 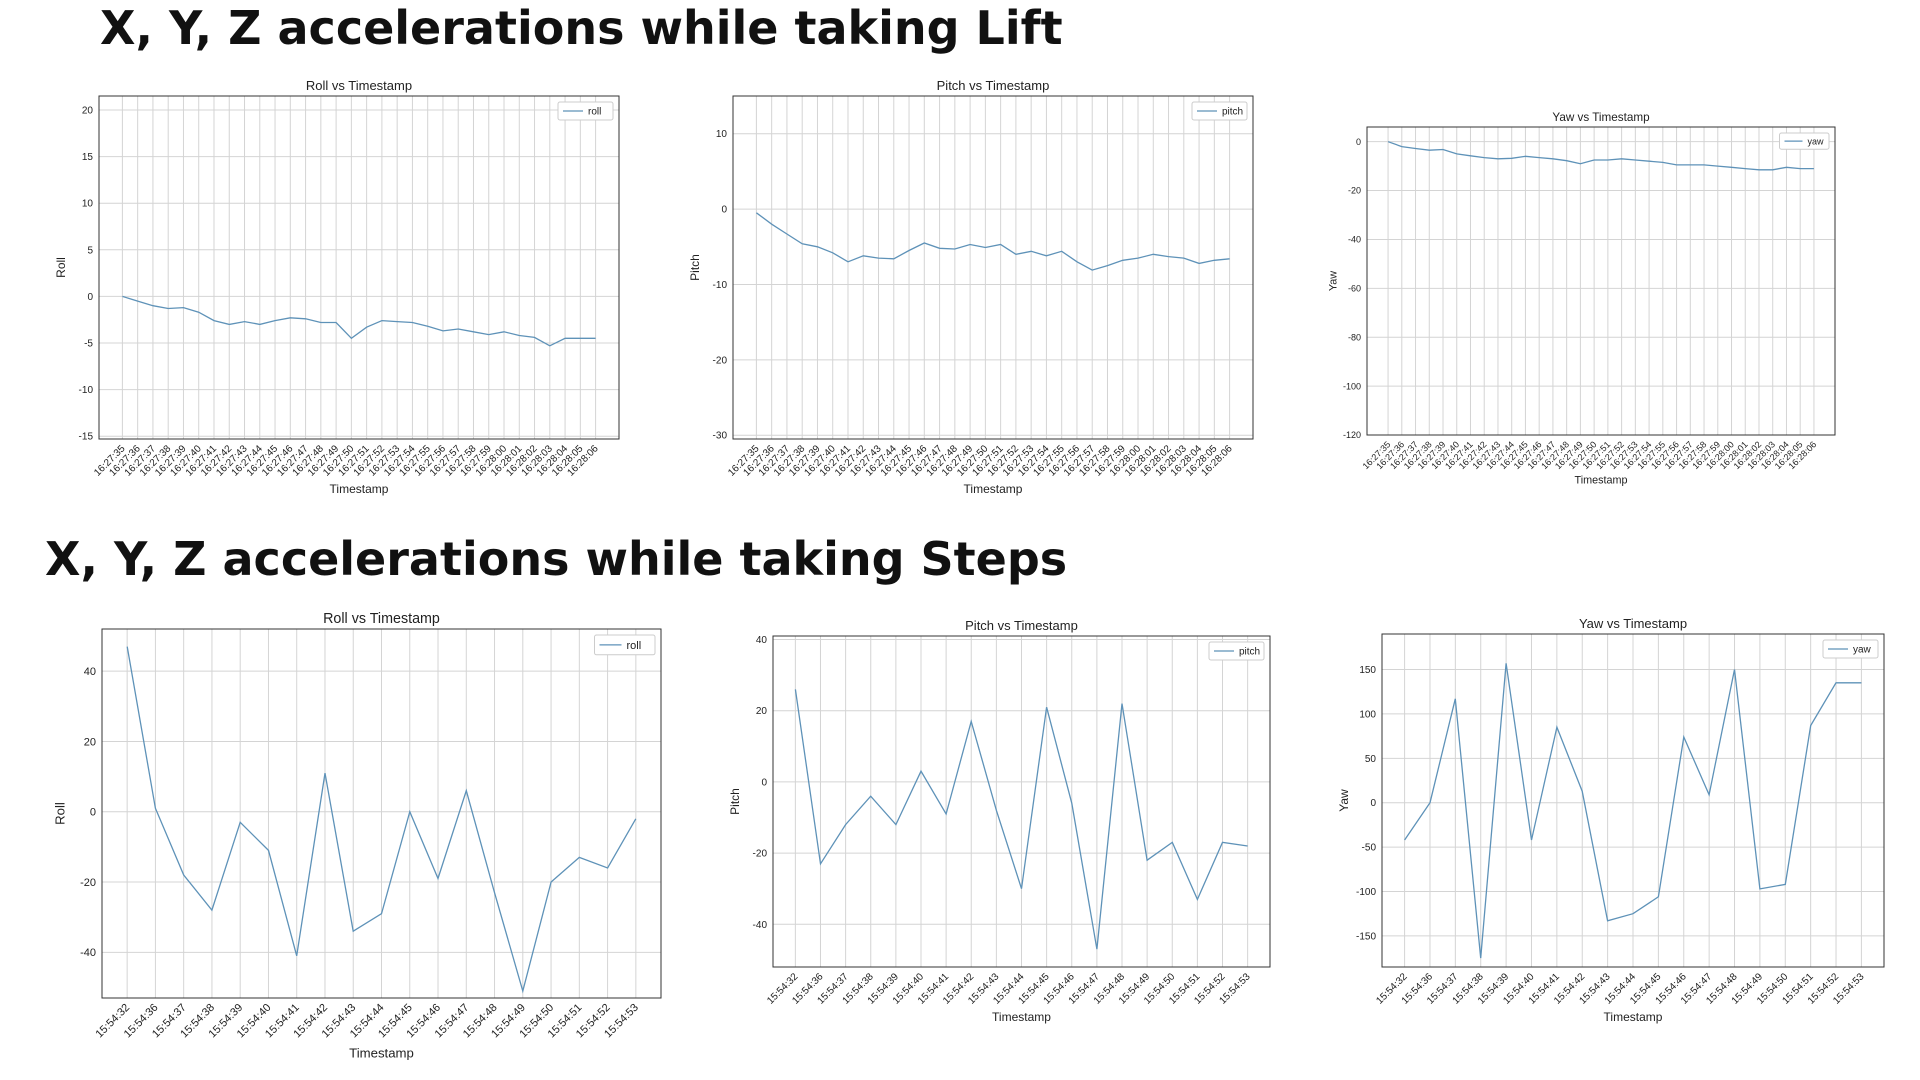 I want to click on y-tick-label: -150, so click(x=1366, y=936).